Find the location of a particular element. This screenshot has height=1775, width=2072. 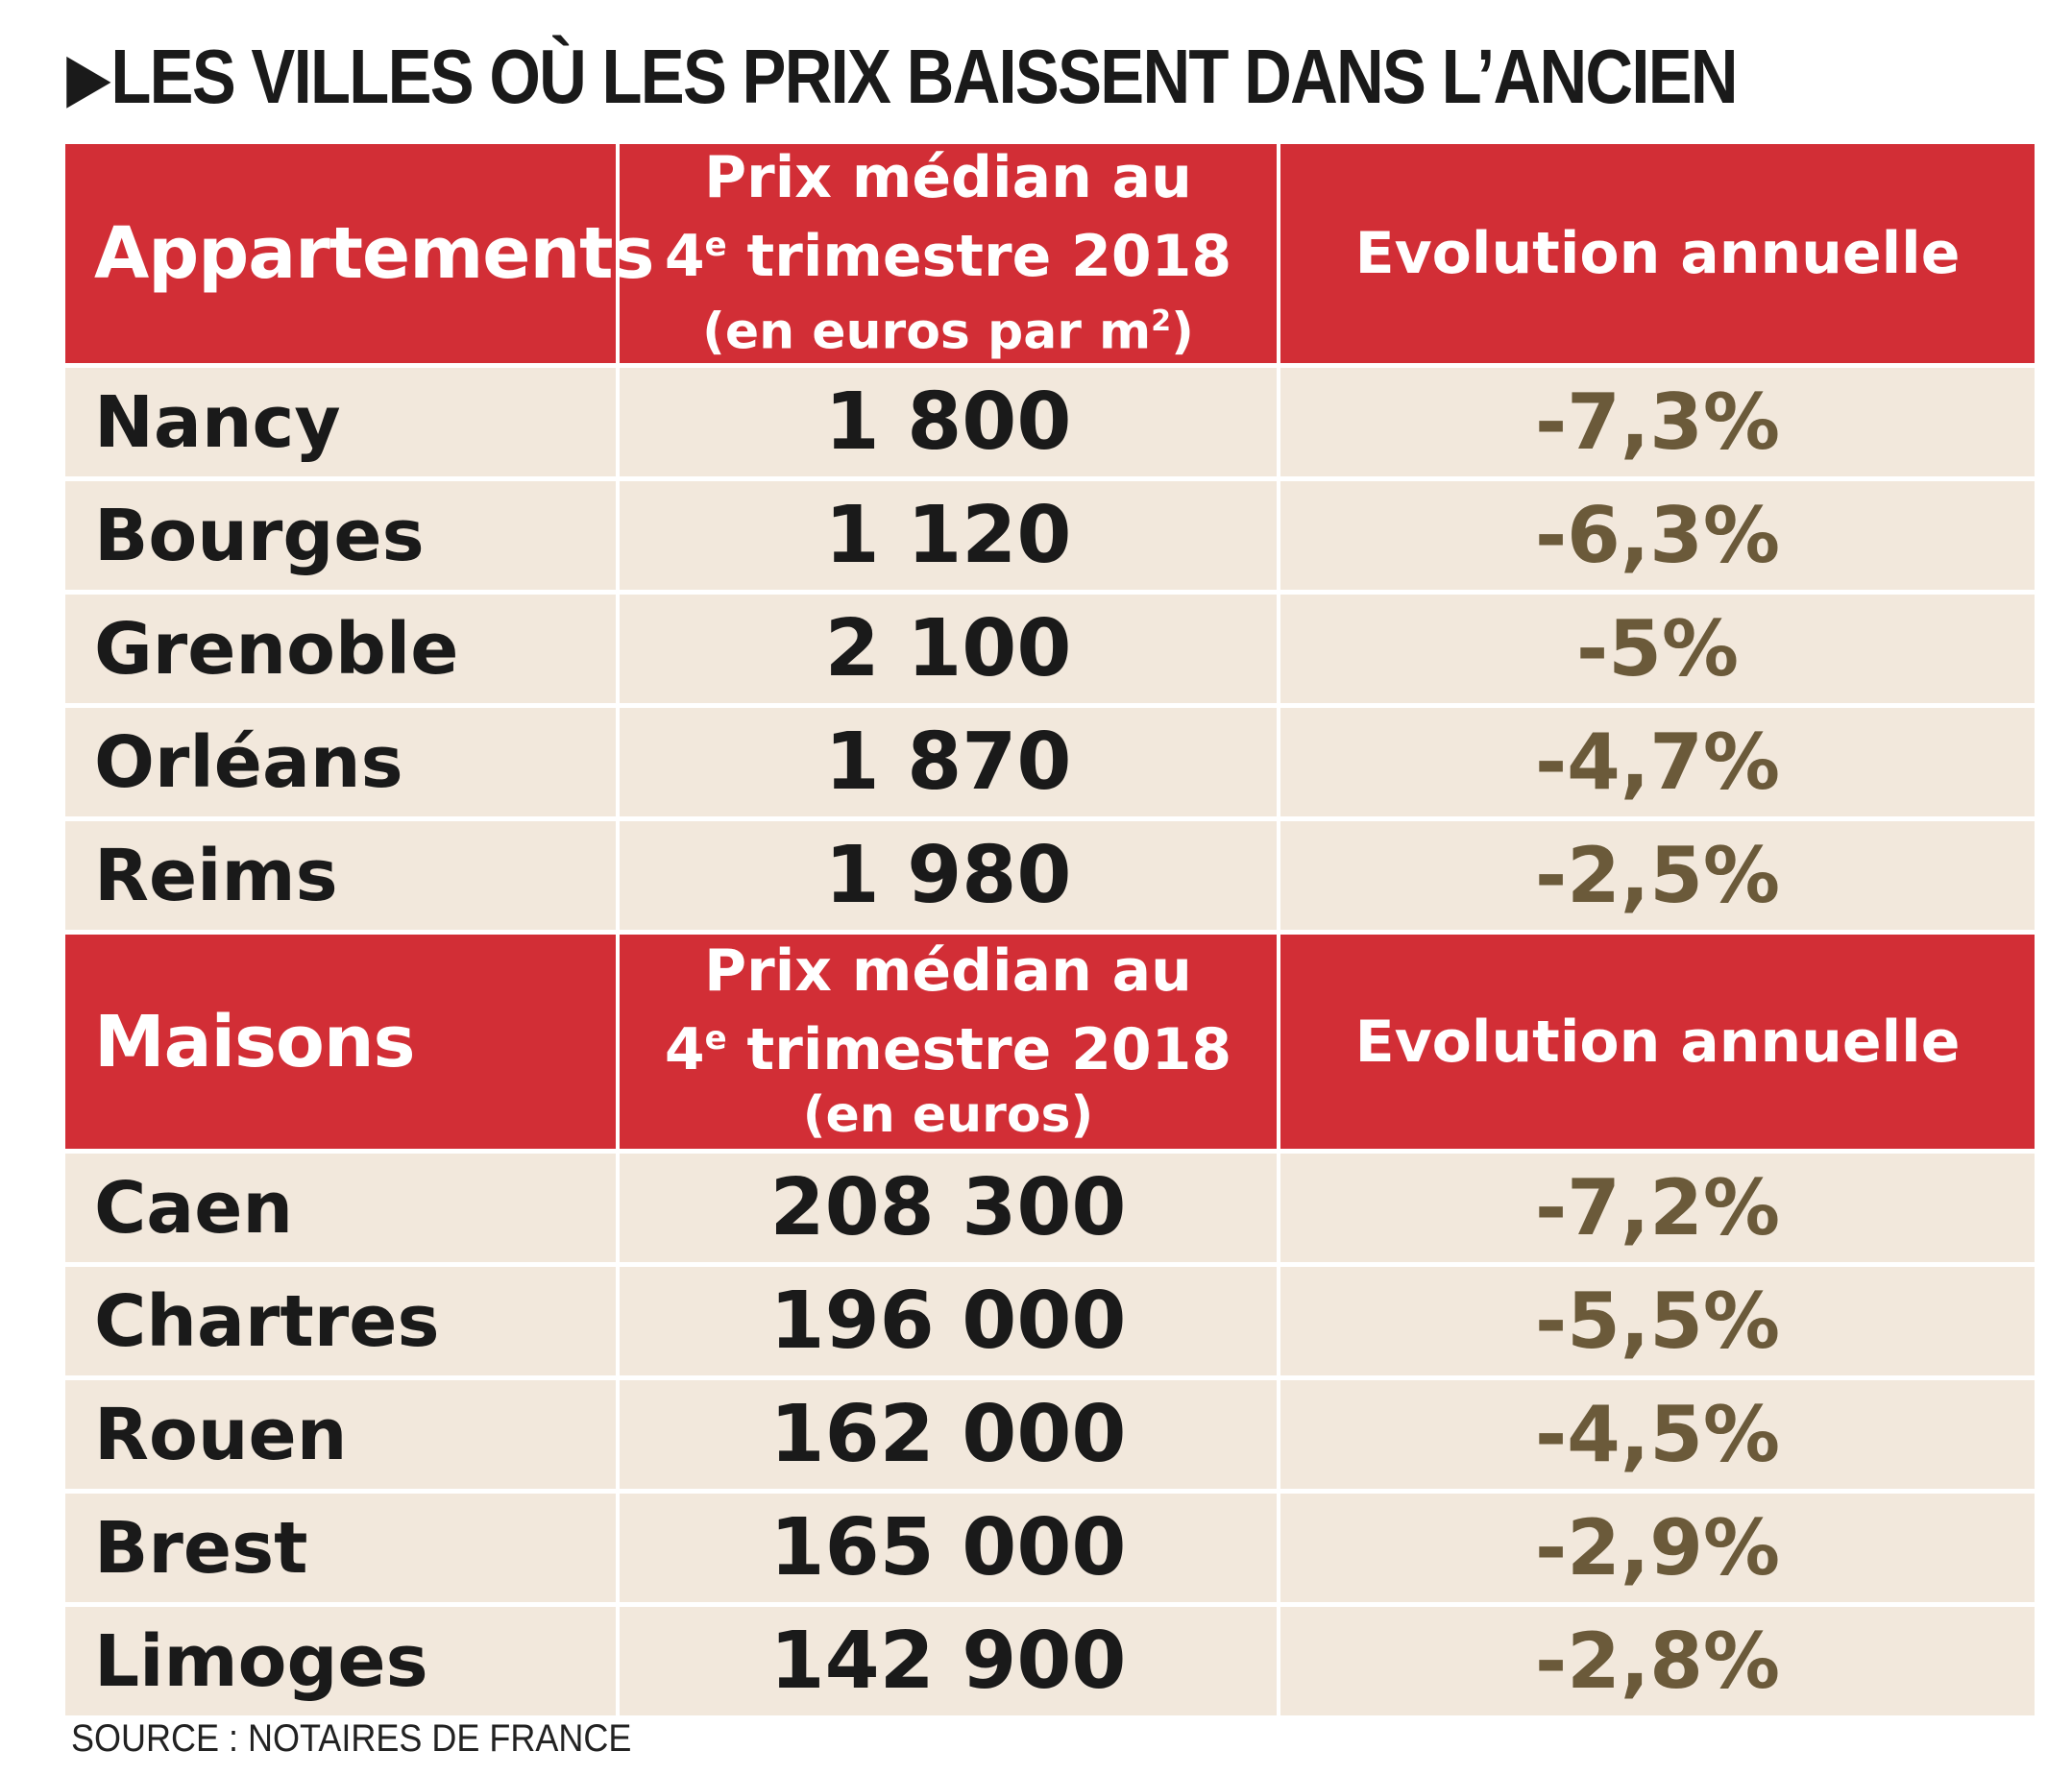

annual-evolution: -5,5% is located at coordinates (1656, 1321).